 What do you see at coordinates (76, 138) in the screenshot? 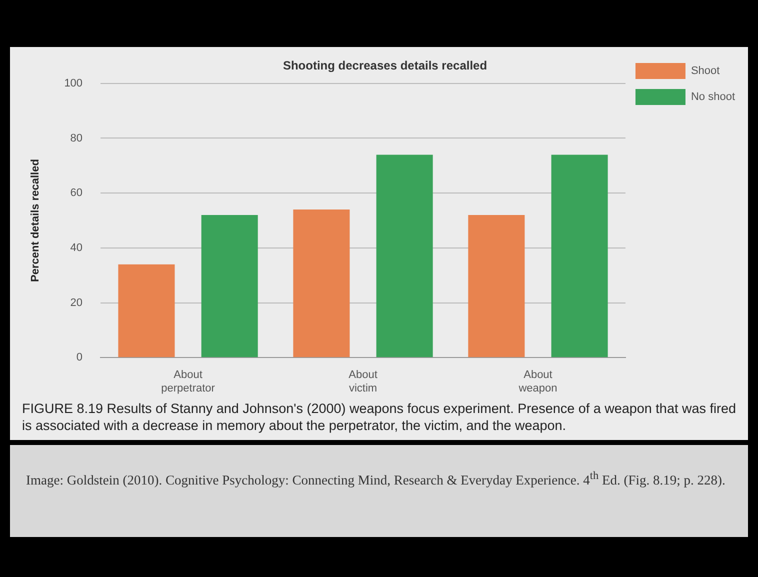
I see `y-tick-label: 80` at bounding box center [76, 138].